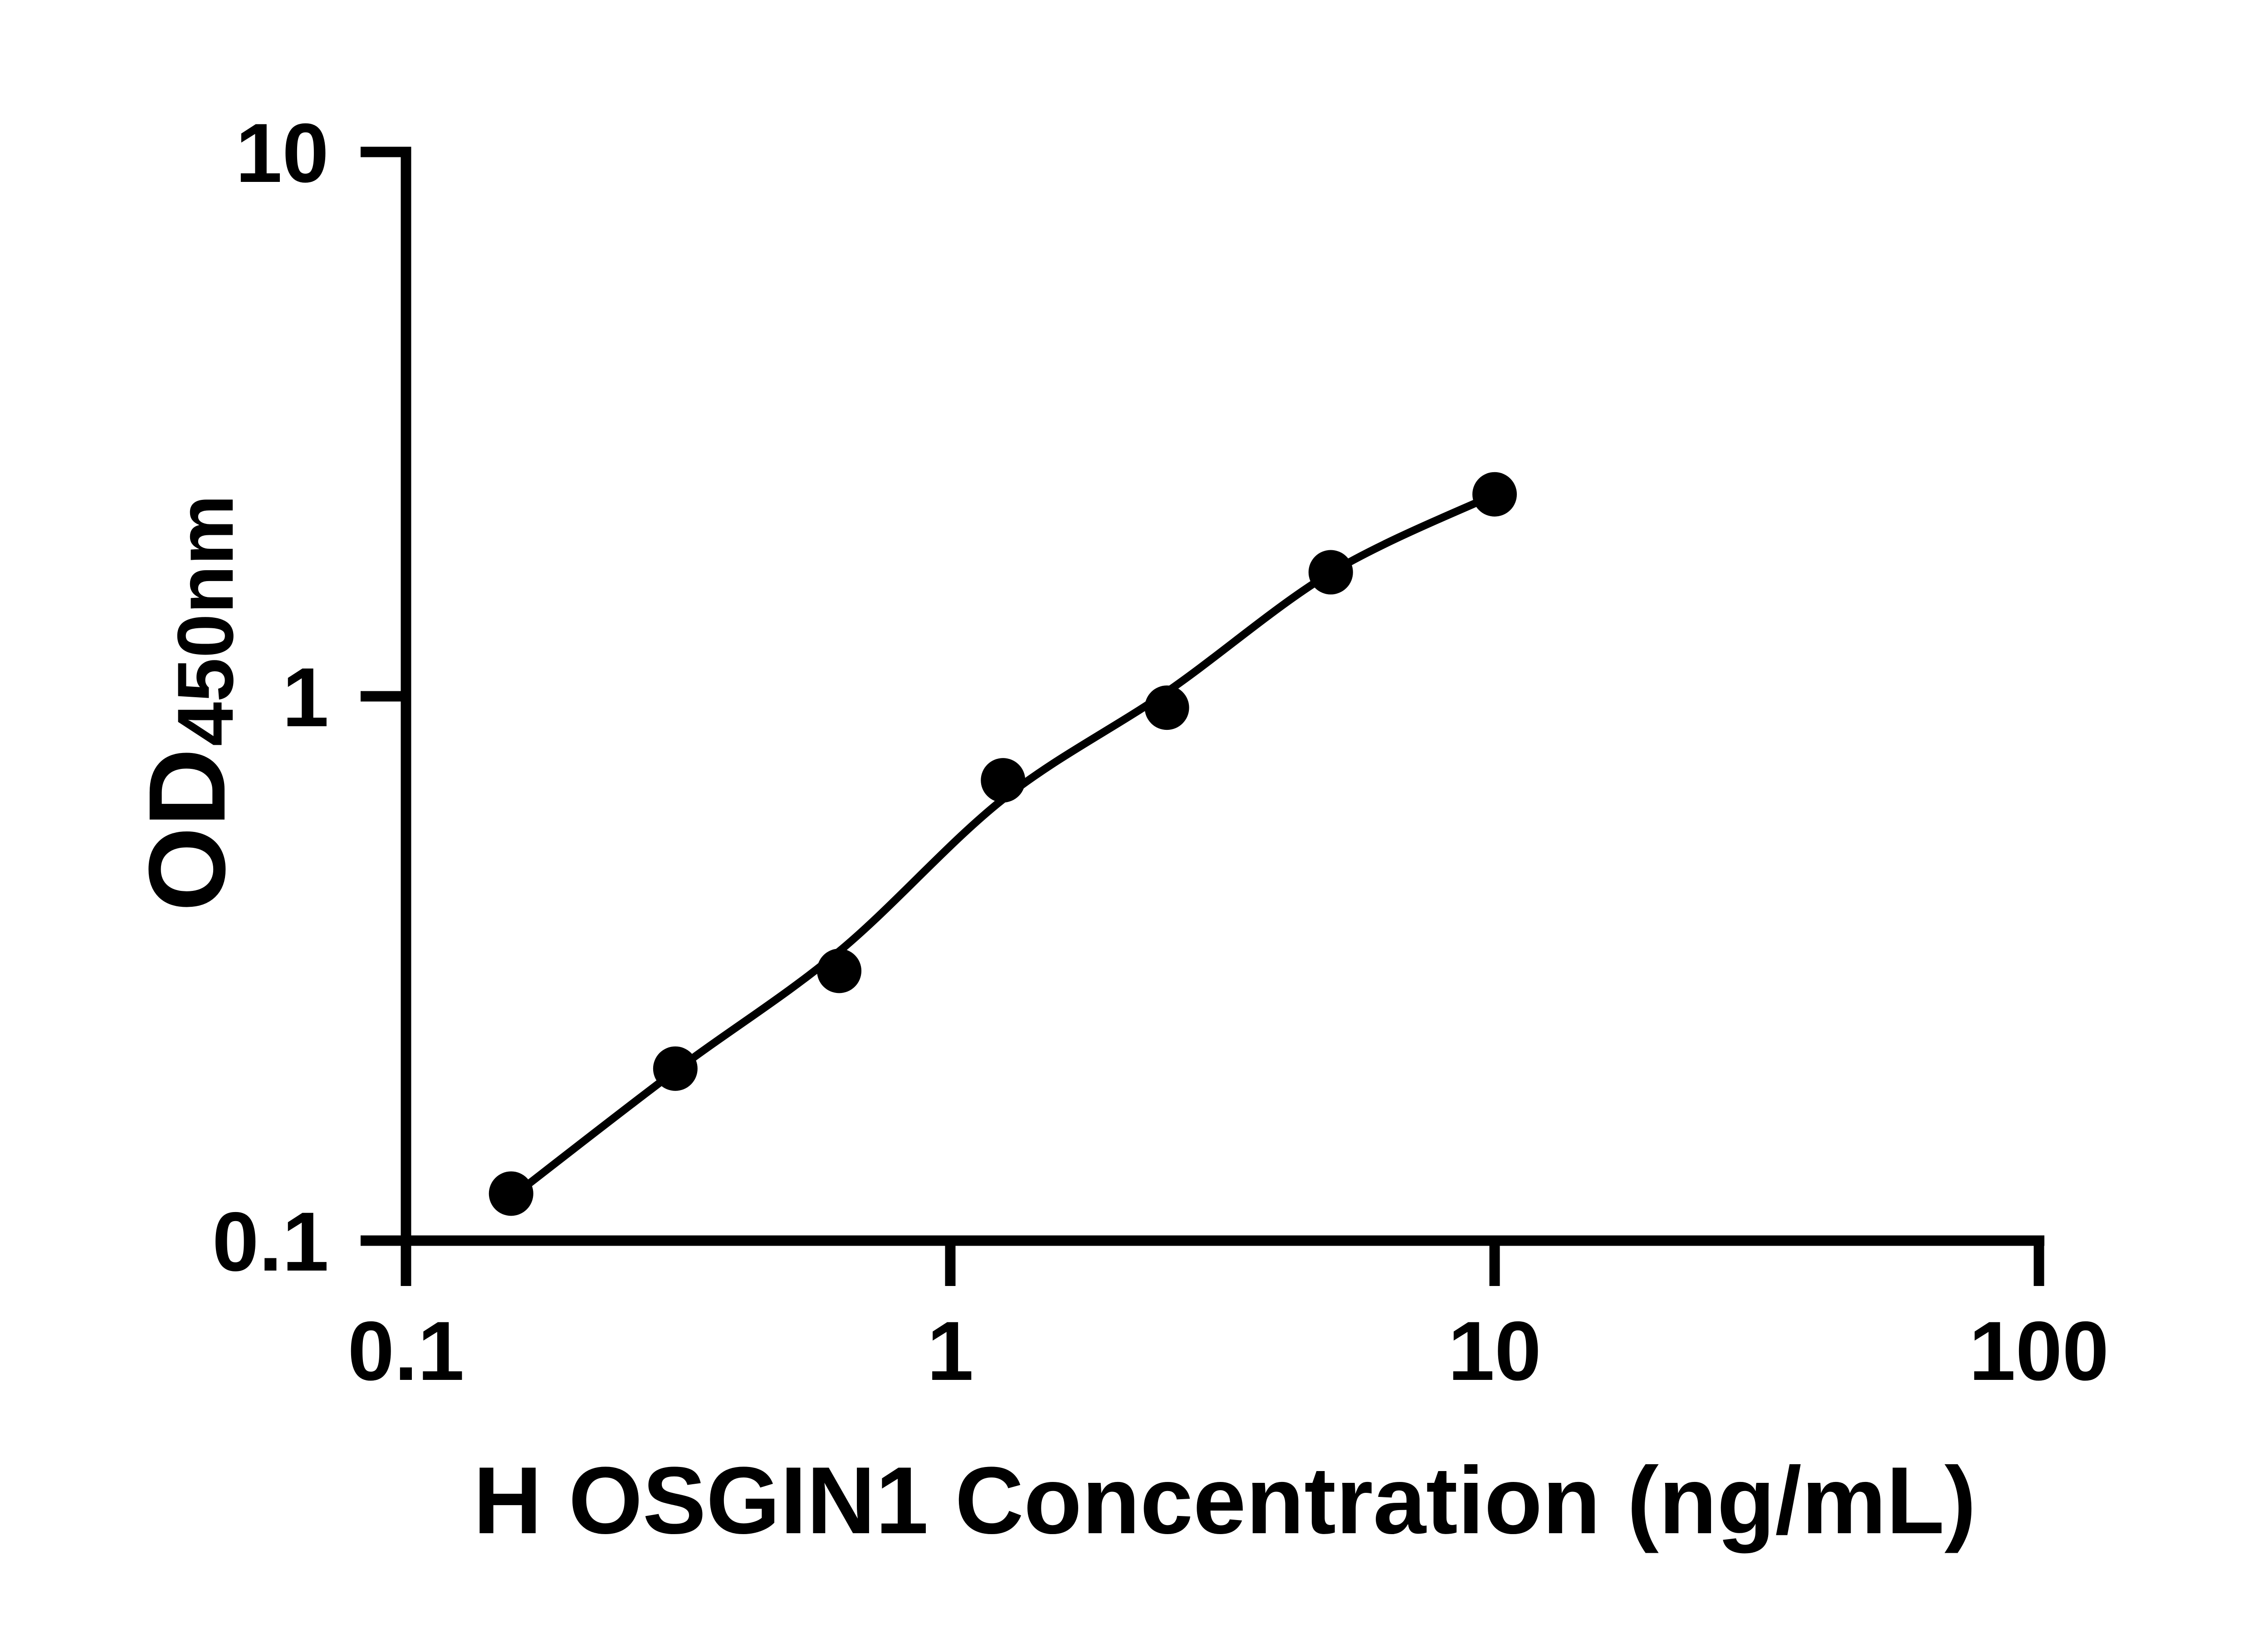  What do you see at coordinates (1224, 1500) in the screenshot?
I see `x-axis-title: H OSGIN1 Concentration (ng/mL)` at bounding box center [1224, 1500].